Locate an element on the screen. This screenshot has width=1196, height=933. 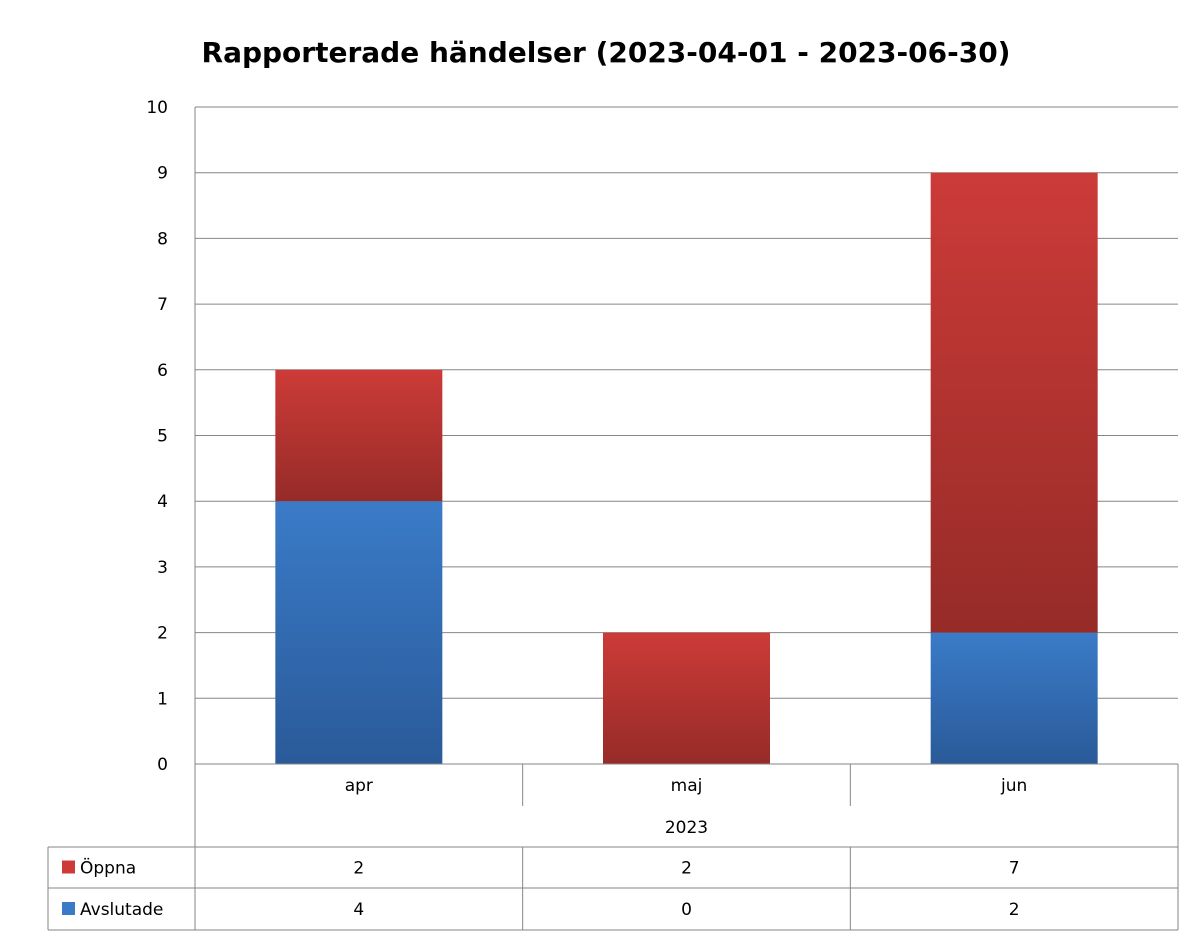
y-tick-label: 4 is located at coordinates (162, 502).